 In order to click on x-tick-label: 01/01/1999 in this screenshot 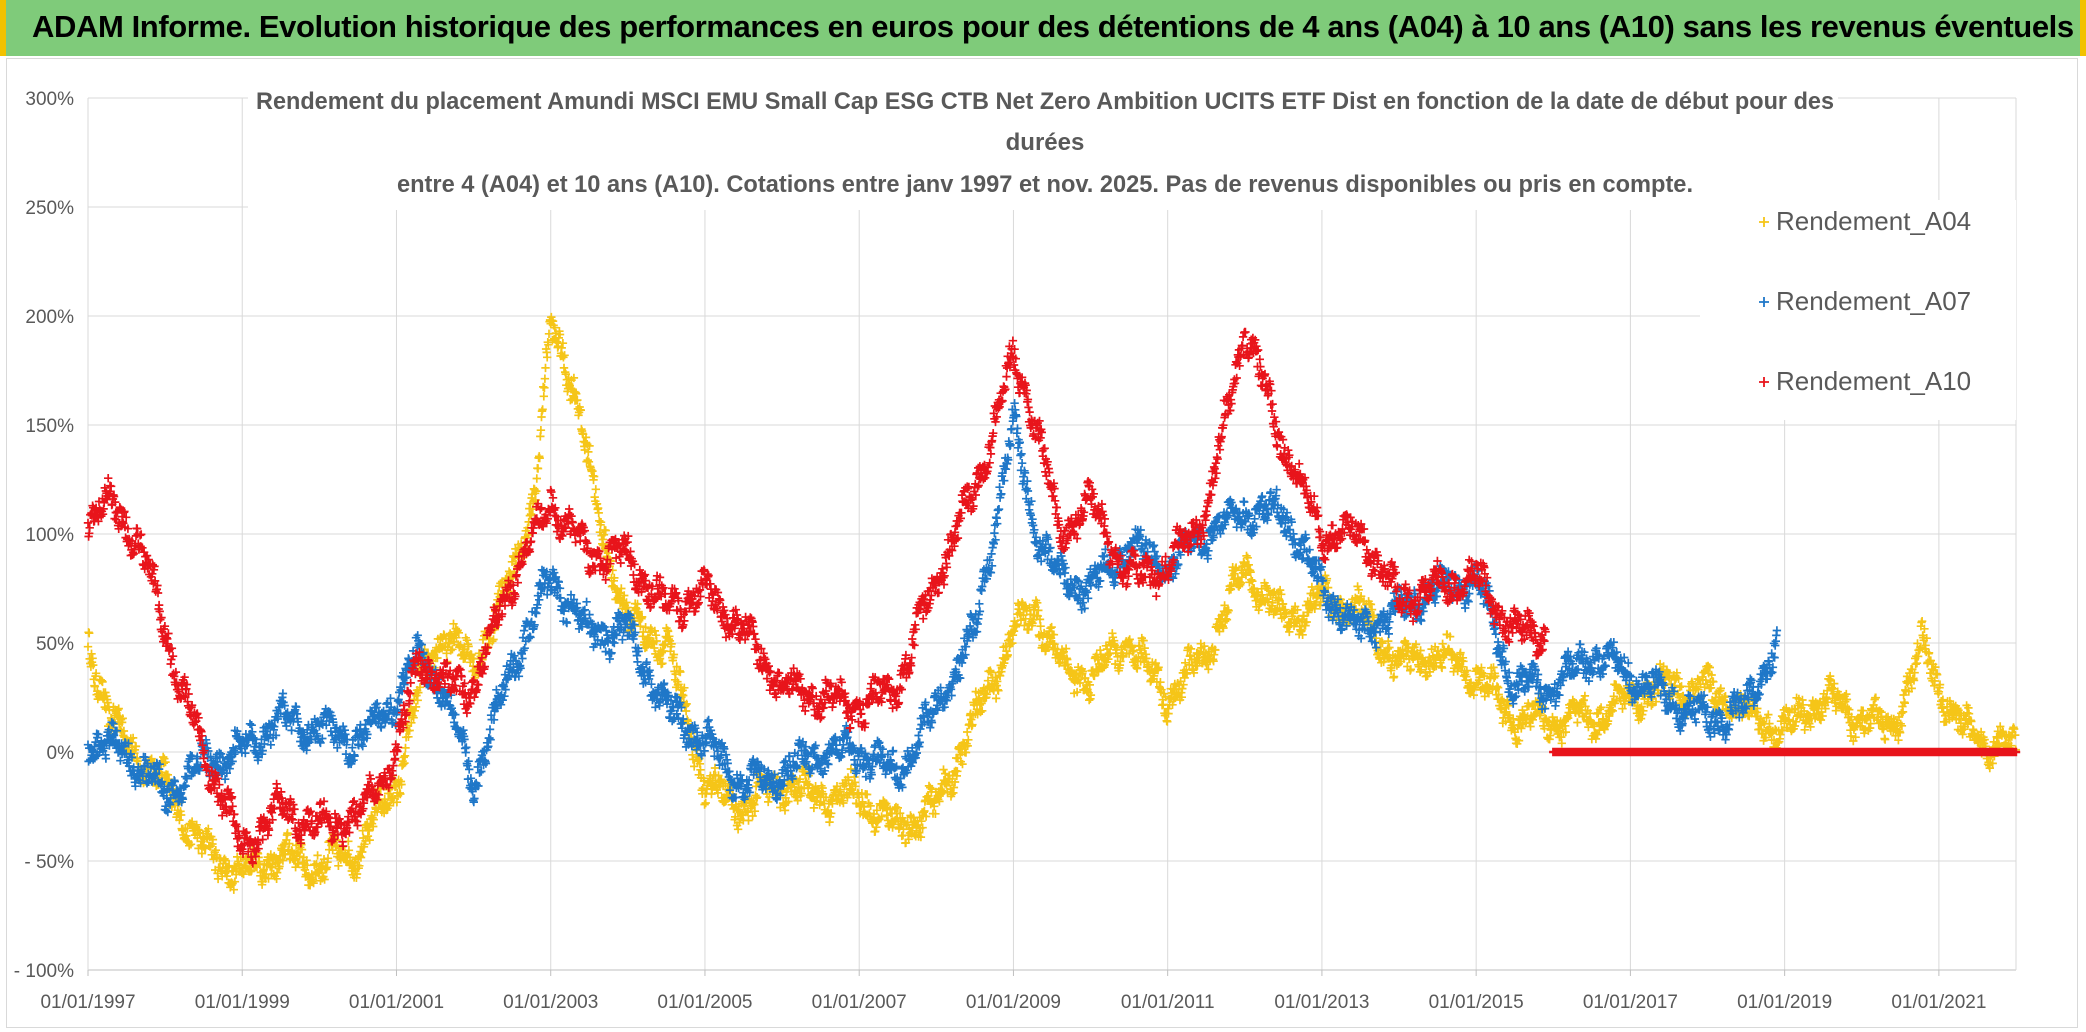, I will do `click(242, 1002)`.